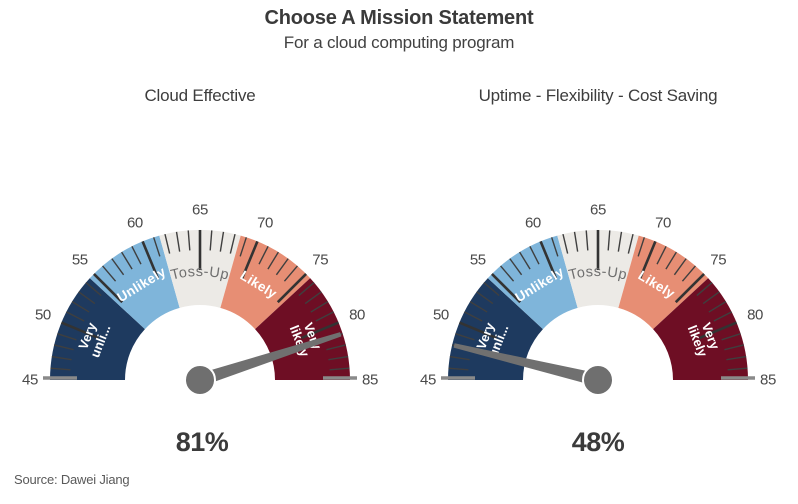  Describe the element at coordinates (202, 442) in the screenshot. I see `gauge-value-left: 81%` at that location.